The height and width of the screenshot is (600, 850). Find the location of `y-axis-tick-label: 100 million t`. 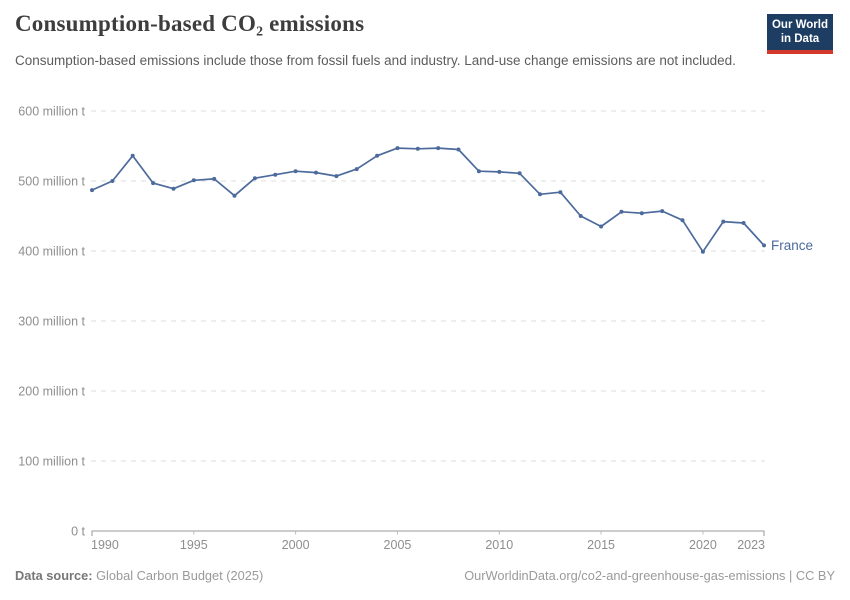

y-axis-tick-label: 100 million t is located at coordinates (51, 462).